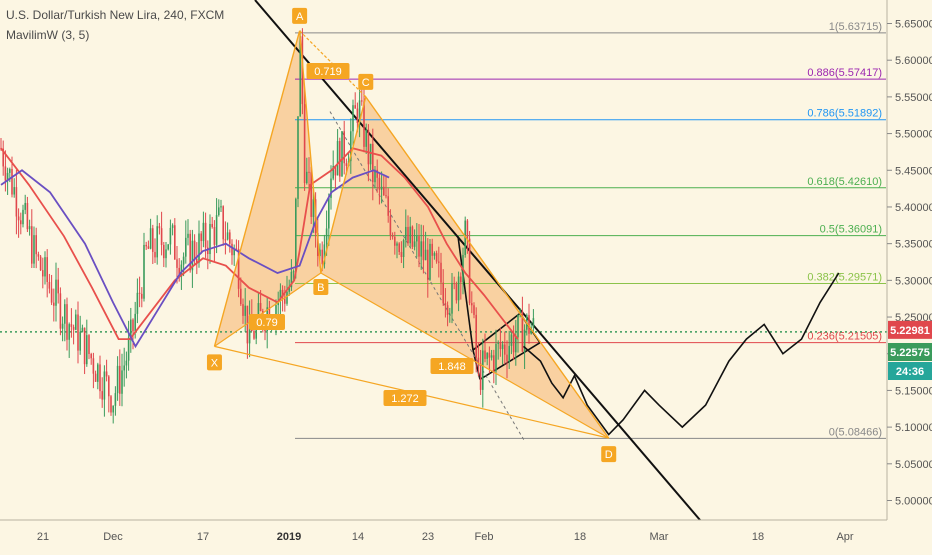  I want to click on timer-badge: 24:36, so click(910, 372).